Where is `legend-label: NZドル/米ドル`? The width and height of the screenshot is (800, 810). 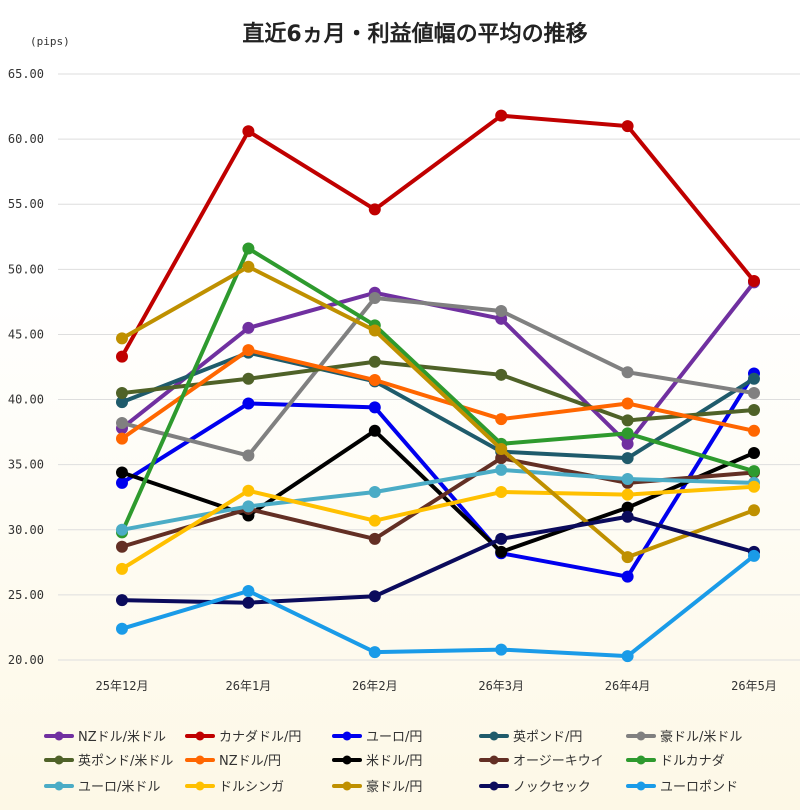
legend-label: NZドル/米ドル is located at coordinates (122, 737).